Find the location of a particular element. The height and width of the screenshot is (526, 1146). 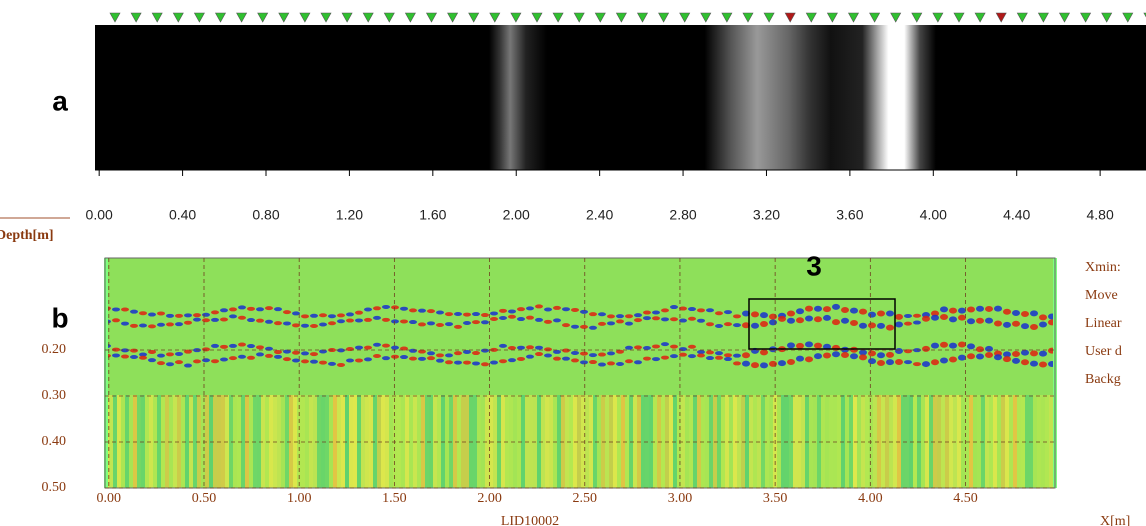

y-tick-label: 0.20 is located at coordinates (54, 349).